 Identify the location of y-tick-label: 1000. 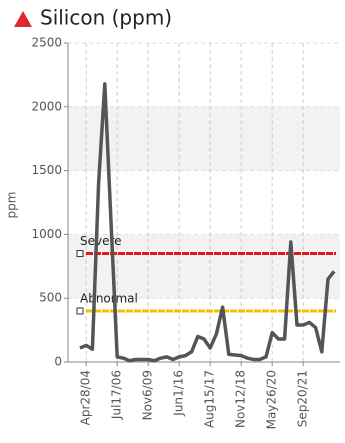
(46, 234).